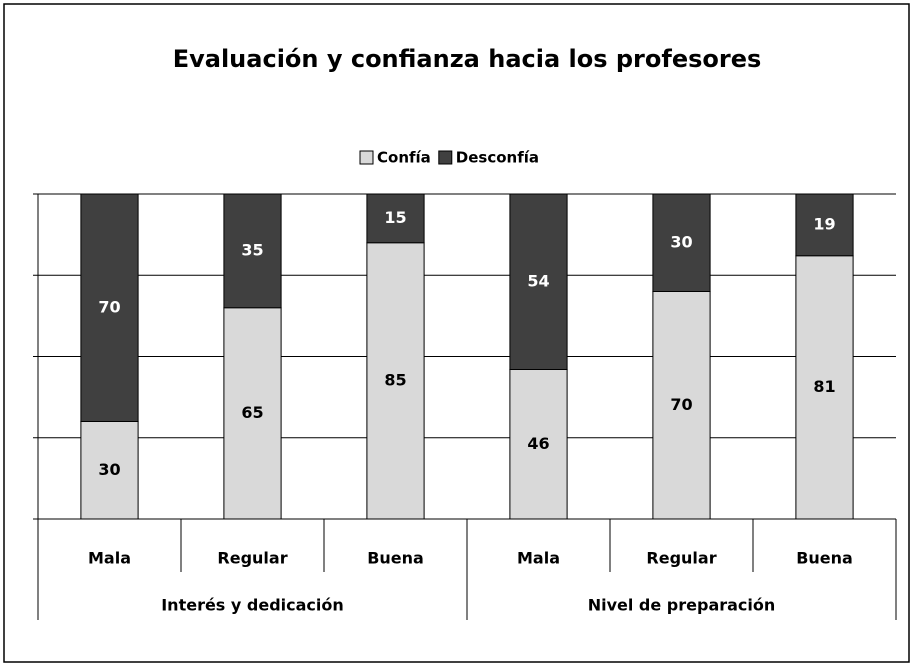 This screenshot has height=671, width=913. What do you see at coordinates (497, 158) in the screenshot?
I see `legend-label: Desconfía` at bounding box center [497, 158].